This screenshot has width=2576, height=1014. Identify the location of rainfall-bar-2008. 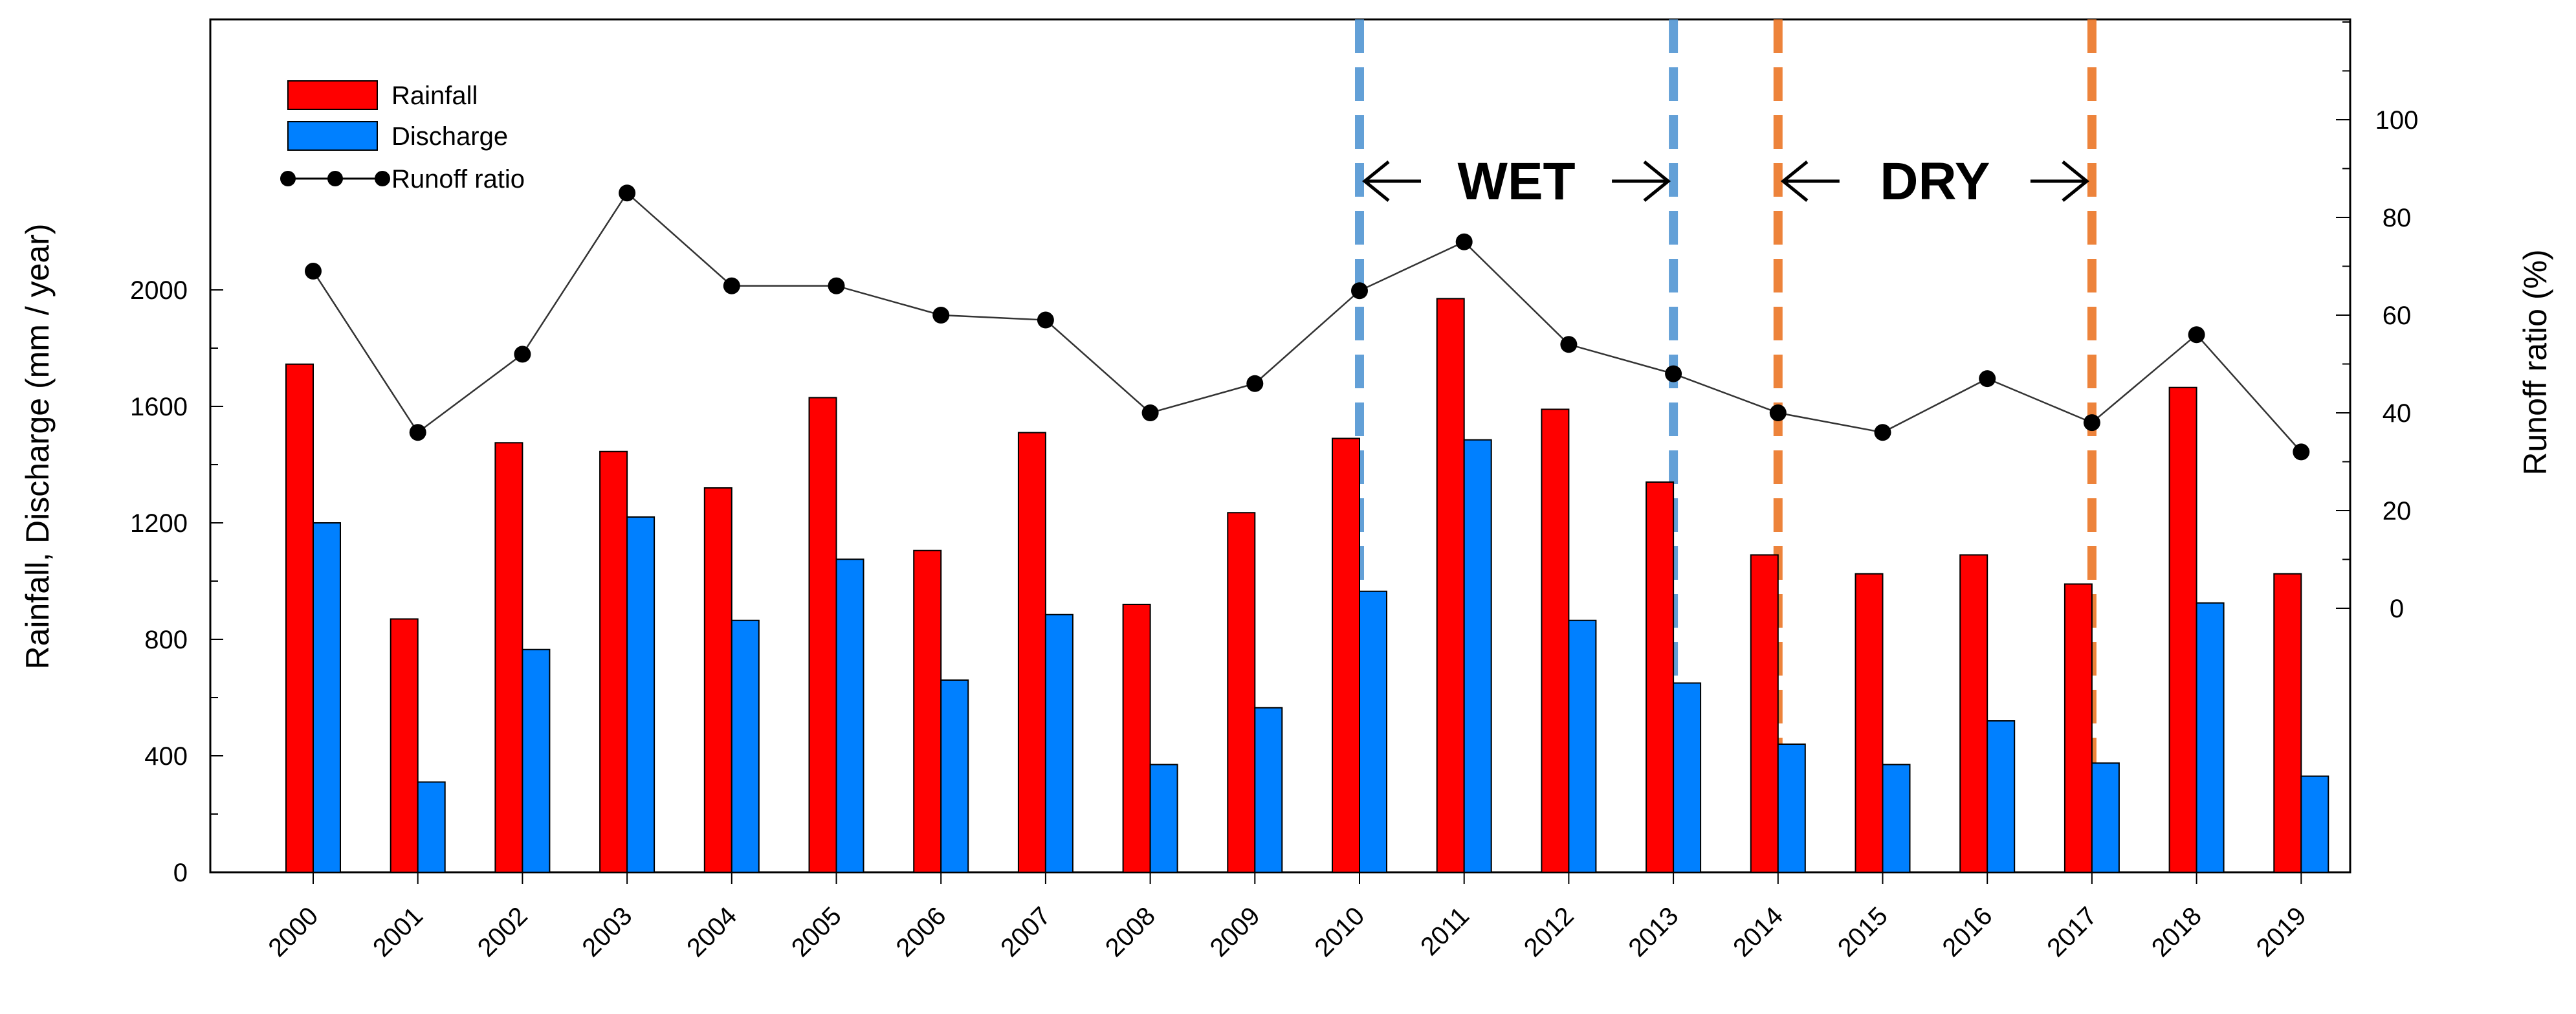
(1136, 738).